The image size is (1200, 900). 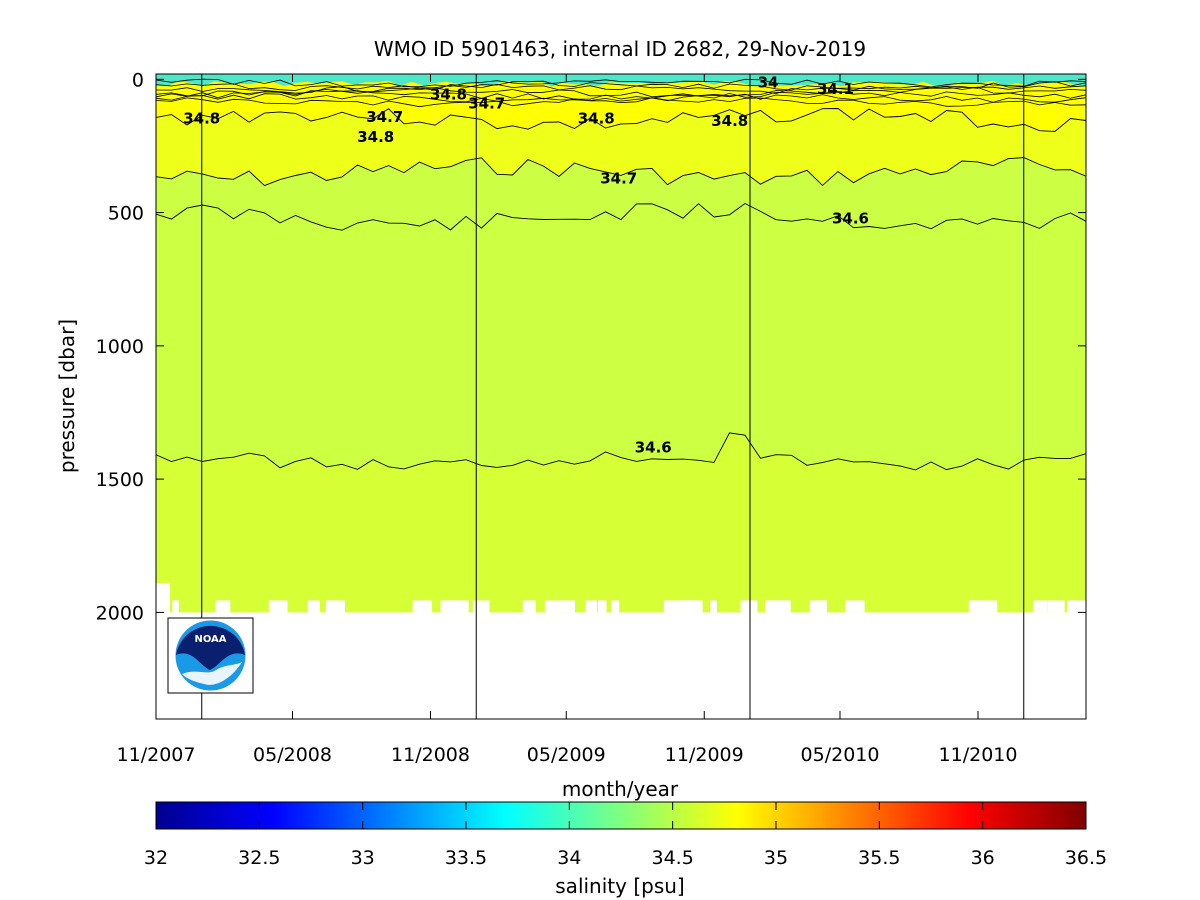 What do you see at coordinates (1086, 858) in the screenshot?
I see `colorbar-tick-label: 36.5` at bounding box center [1086, 858].